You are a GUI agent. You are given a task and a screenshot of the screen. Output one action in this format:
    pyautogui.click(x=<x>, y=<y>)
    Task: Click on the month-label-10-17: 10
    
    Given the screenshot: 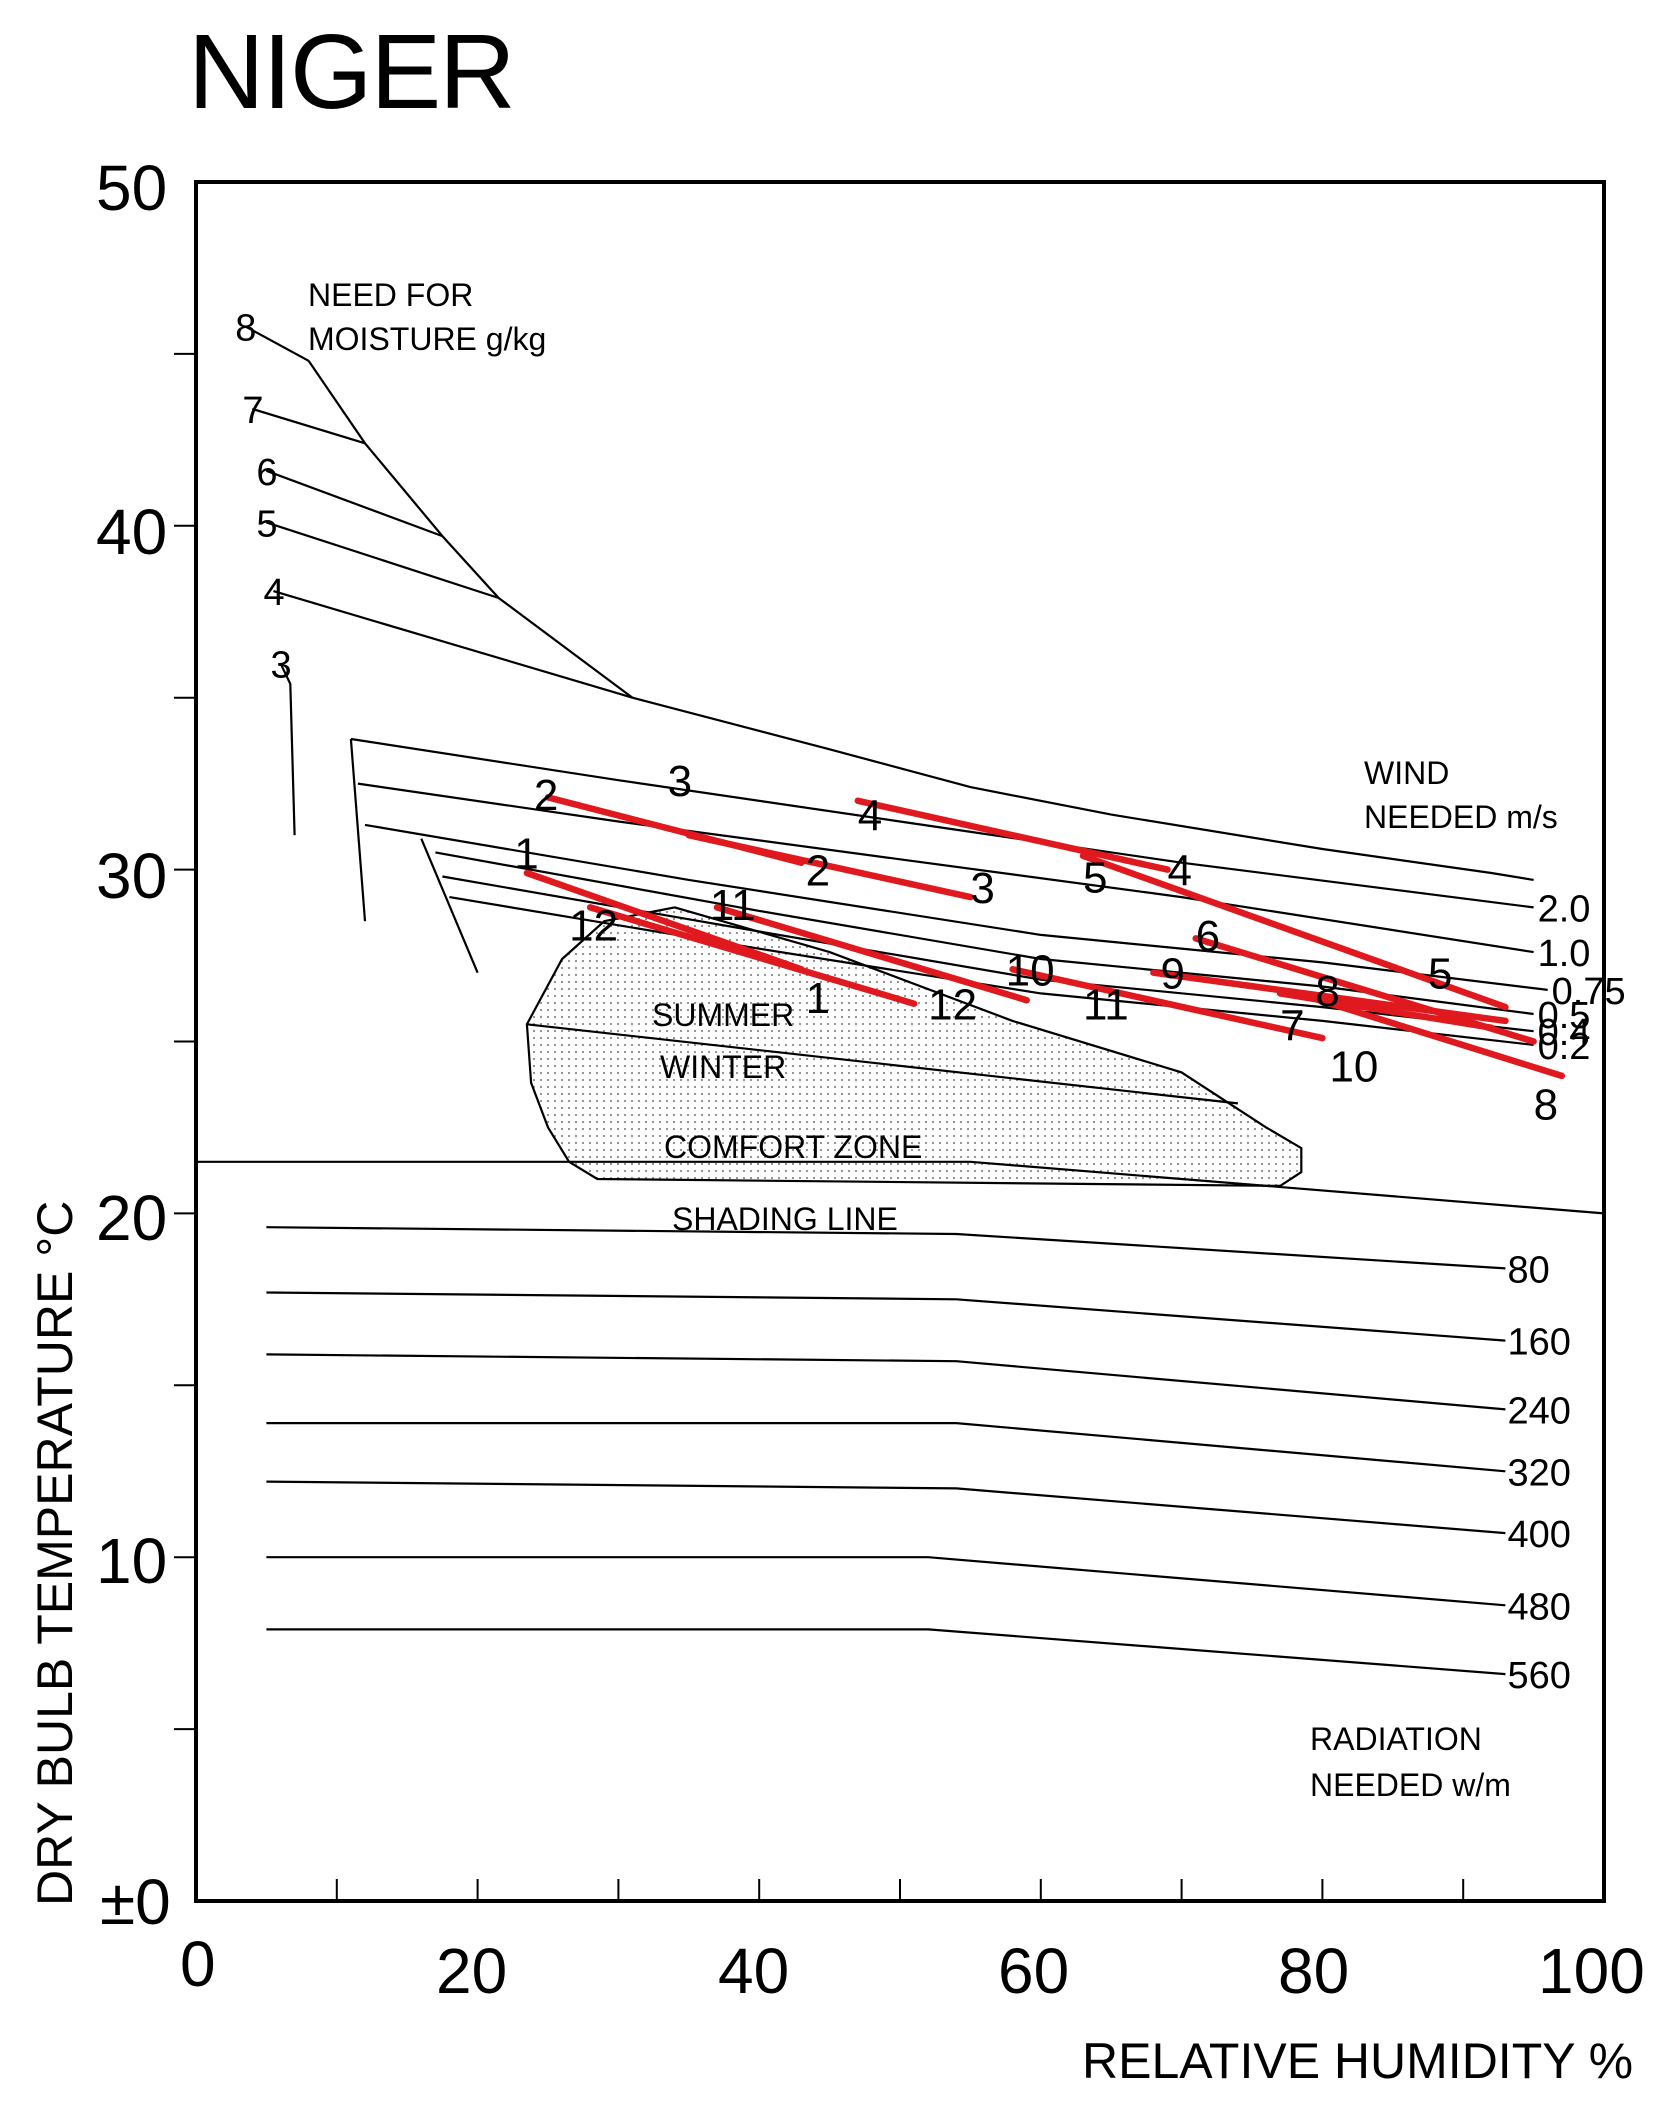 What is the action you would take?
    pyautogui.click(x=1353, y=1067)
    